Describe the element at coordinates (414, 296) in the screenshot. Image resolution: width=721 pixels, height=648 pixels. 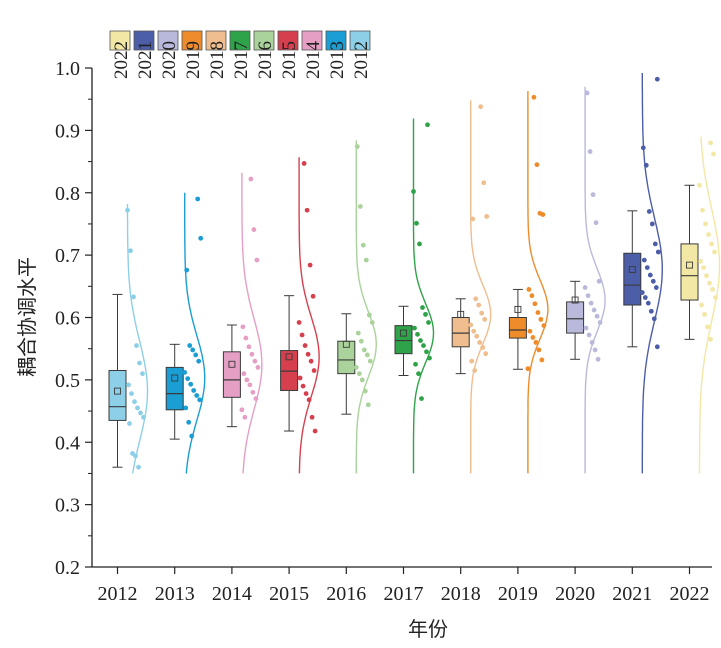
I see `series-2017` at that location.